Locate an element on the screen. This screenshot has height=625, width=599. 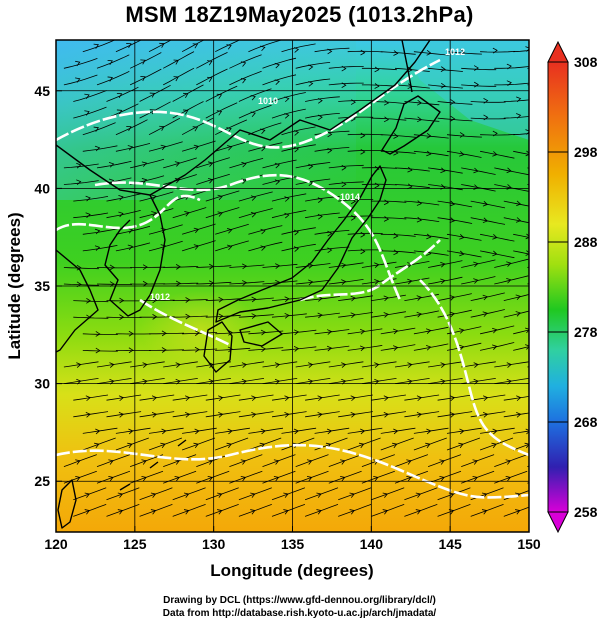
x-axis-label: Longitude (degrees) is located at coordinates (291, 570).